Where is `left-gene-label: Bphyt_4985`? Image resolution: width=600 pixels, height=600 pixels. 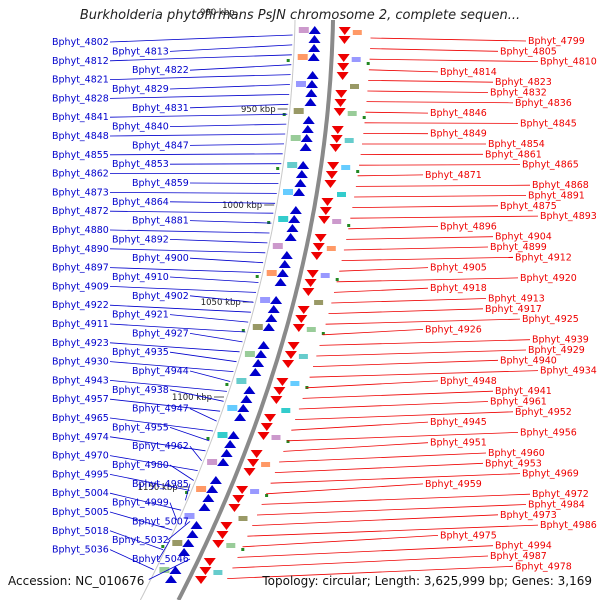 left-gene-label: Bphyt_4985 is located at coordinates (160, 484).